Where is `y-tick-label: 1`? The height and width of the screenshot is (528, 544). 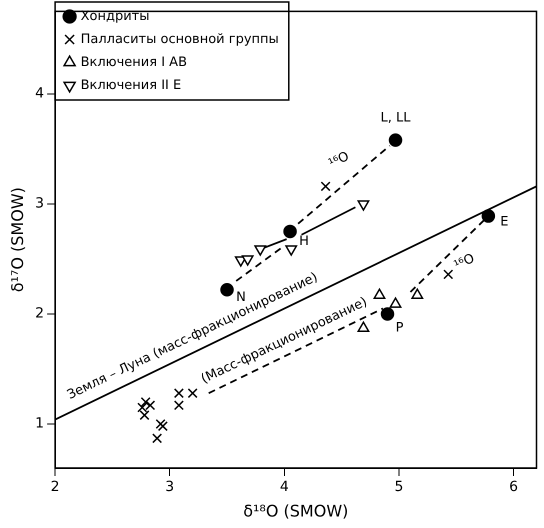 y-tick-label: 1 is located at coordinates (39, 424).